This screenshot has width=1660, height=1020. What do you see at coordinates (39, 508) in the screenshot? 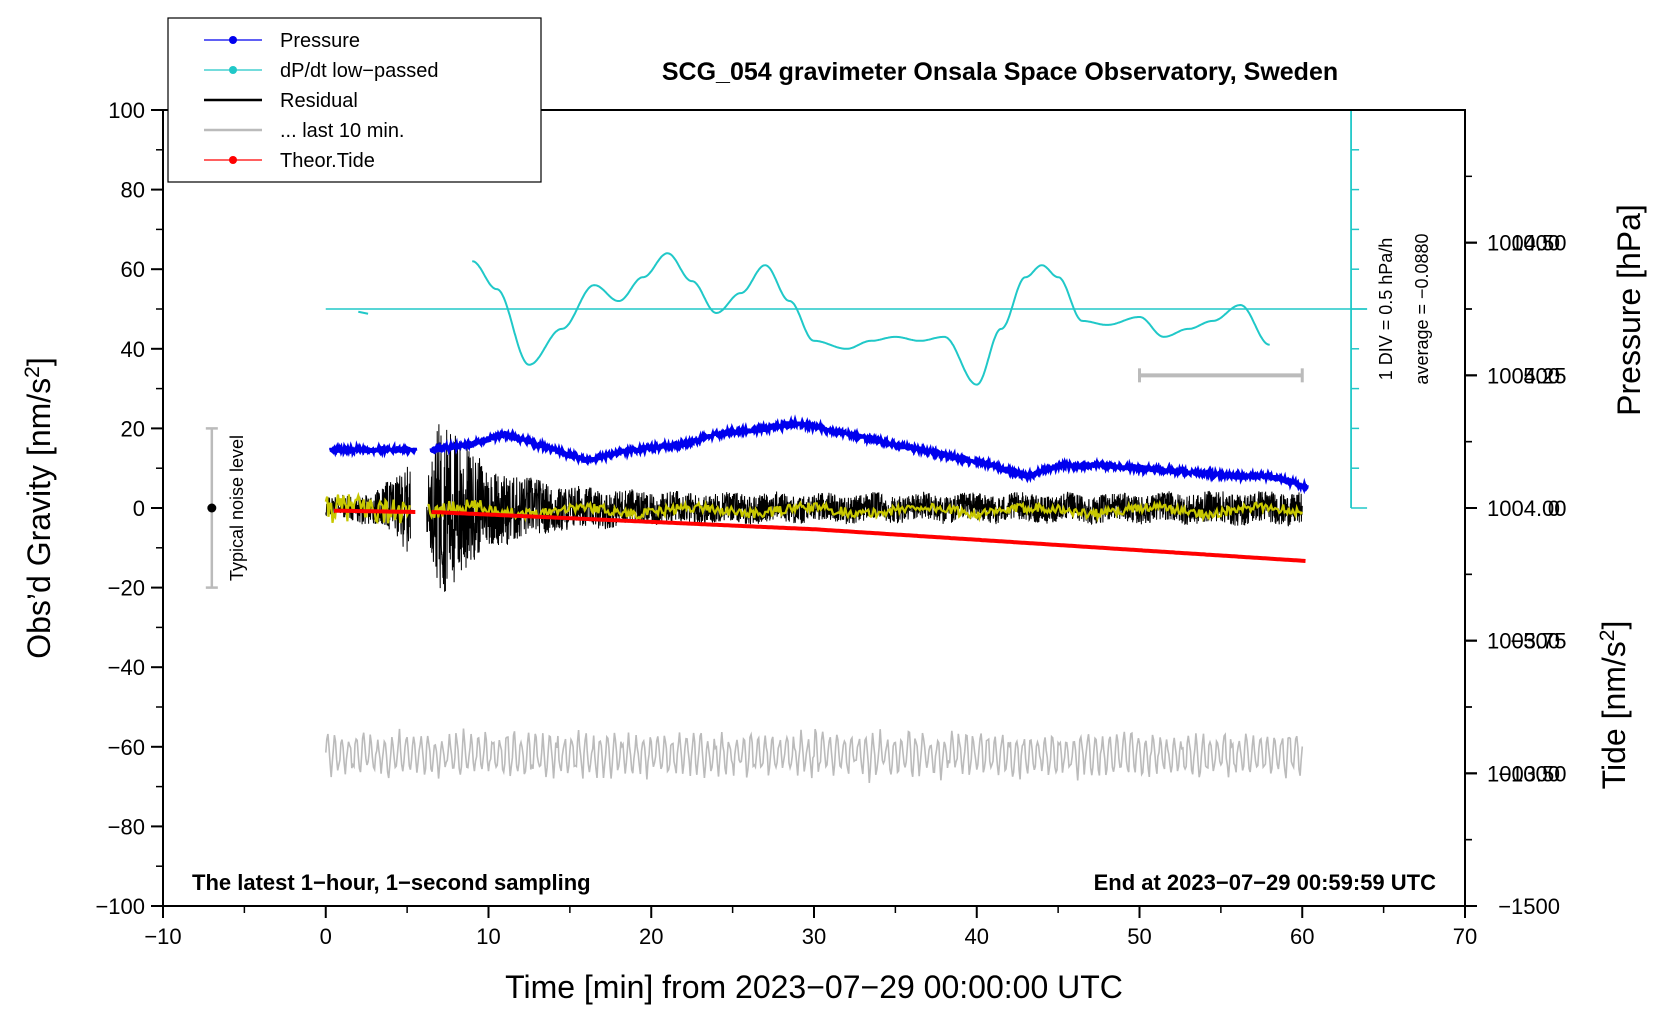
I see `y-axis-label-left: Obs’d Gravity [nm/s2]` at bounding box center [39, 508].